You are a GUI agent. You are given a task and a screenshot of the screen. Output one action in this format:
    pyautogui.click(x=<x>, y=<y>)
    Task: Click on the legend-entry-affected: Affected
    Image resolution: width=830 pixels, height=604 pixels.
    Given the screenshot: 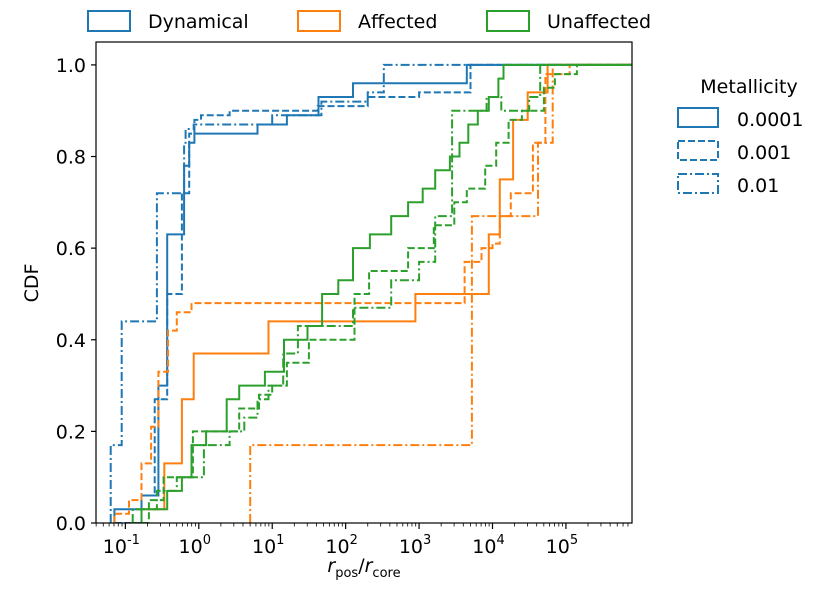 What is the action you would take?
    pyautogui.click(x=367, y=21)
    